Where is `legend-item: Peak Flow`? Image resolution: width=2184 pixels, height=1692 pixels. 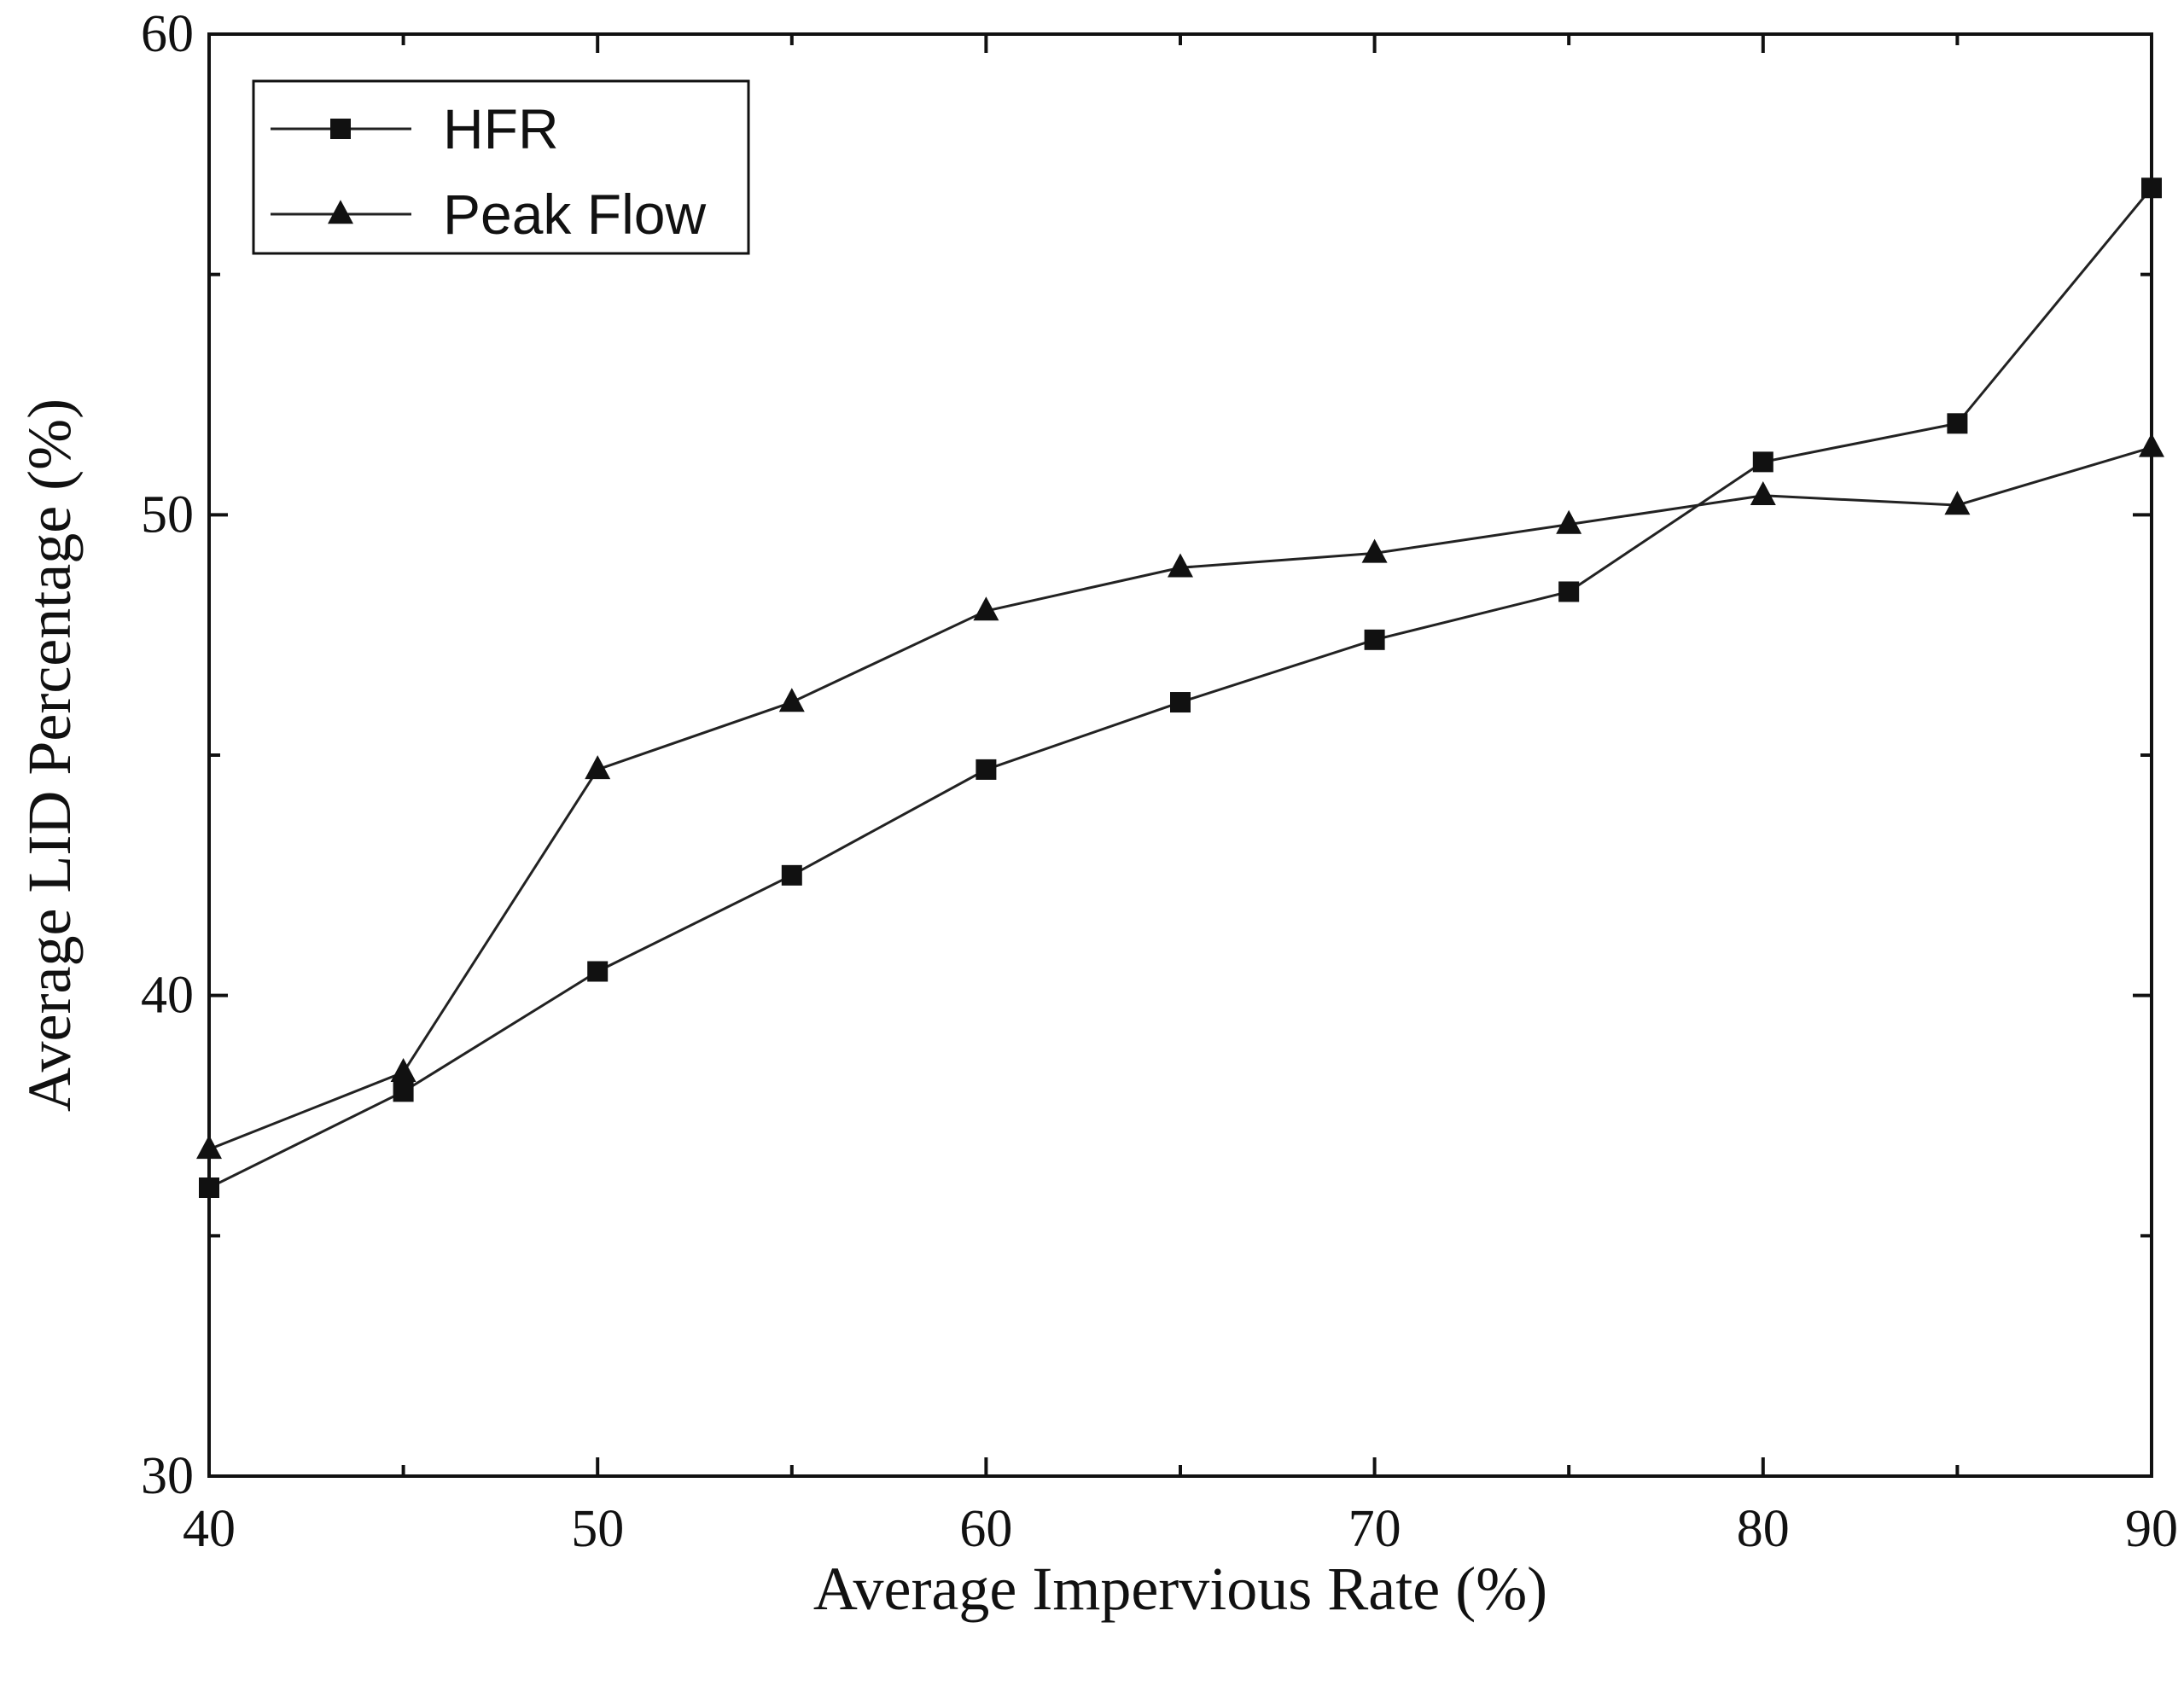
legend-item: Peak Flow is located at coordinates (489, 214).